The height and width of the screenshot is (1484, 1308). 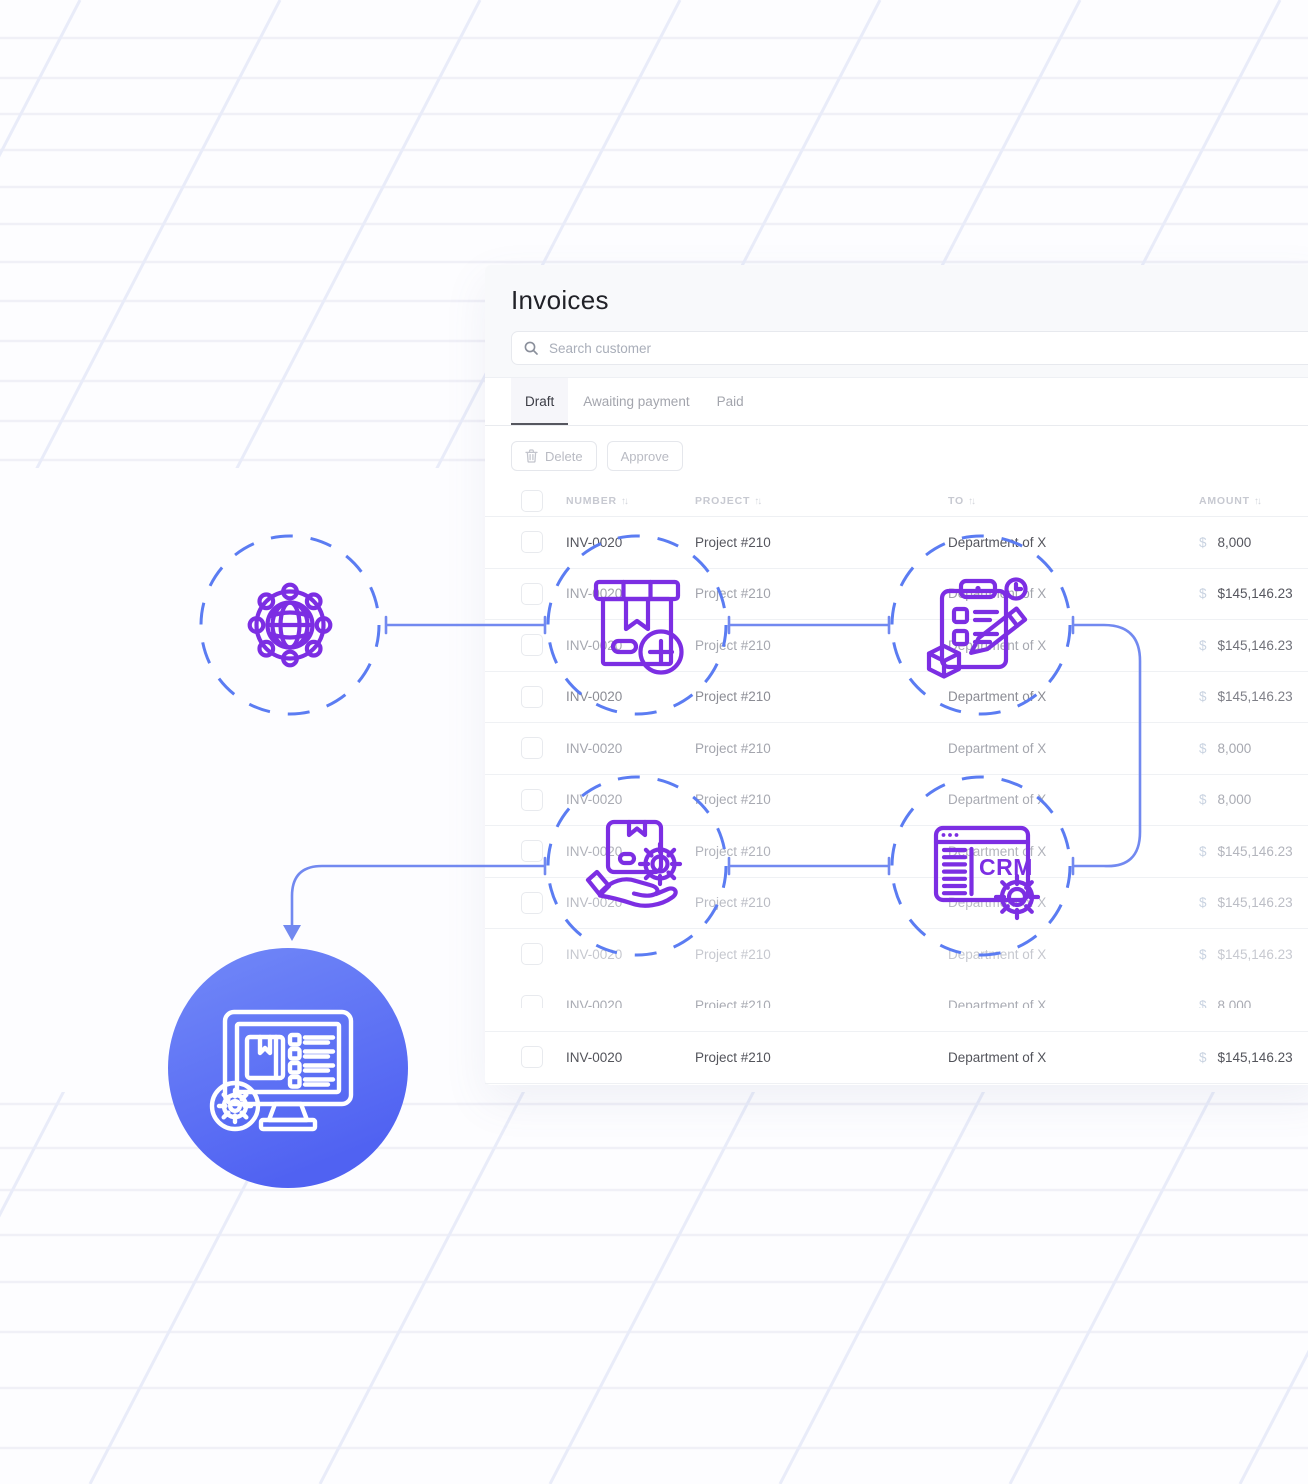 I want to click on trash-icon, so click(x=531, y=456).